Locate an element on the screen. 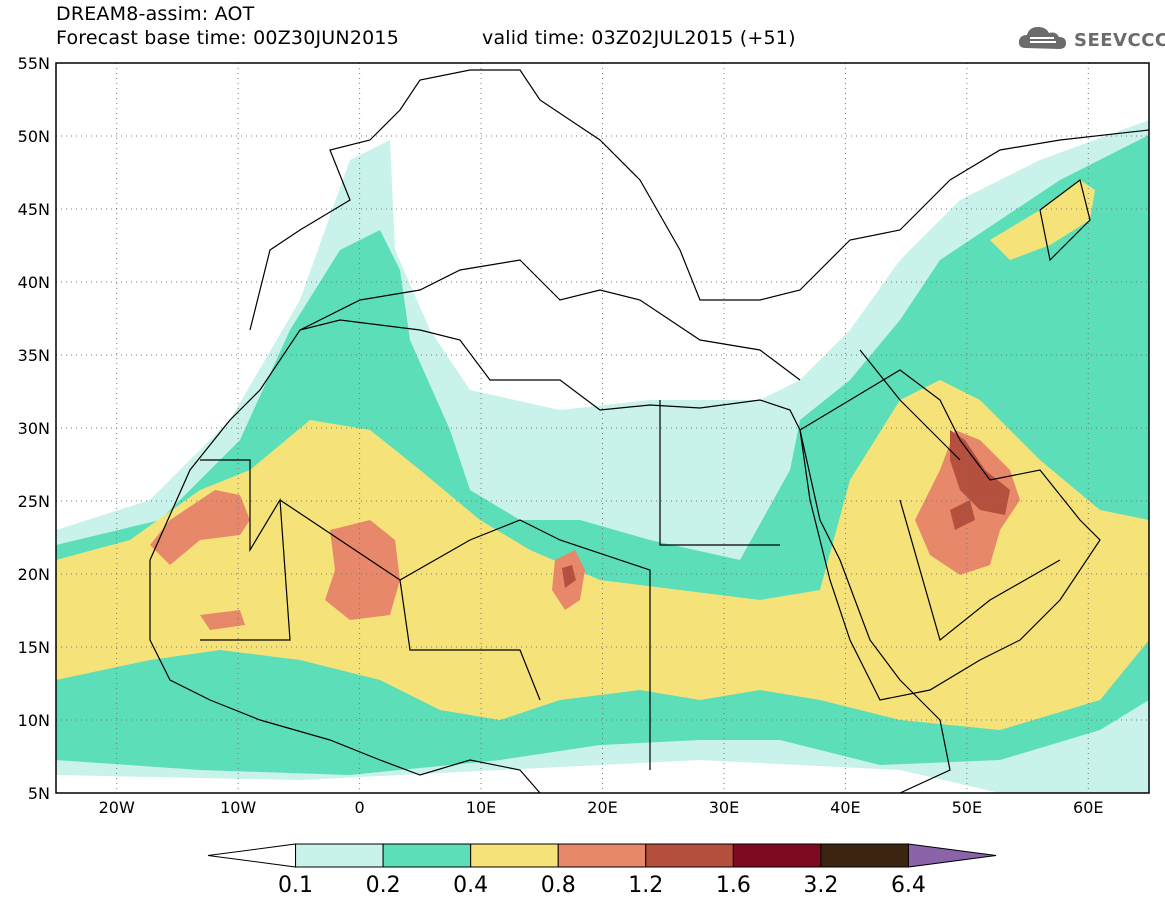 This screenshot has height=905, width=1165. colorbar-label: 1.2 is located at coordinates (645, 885).